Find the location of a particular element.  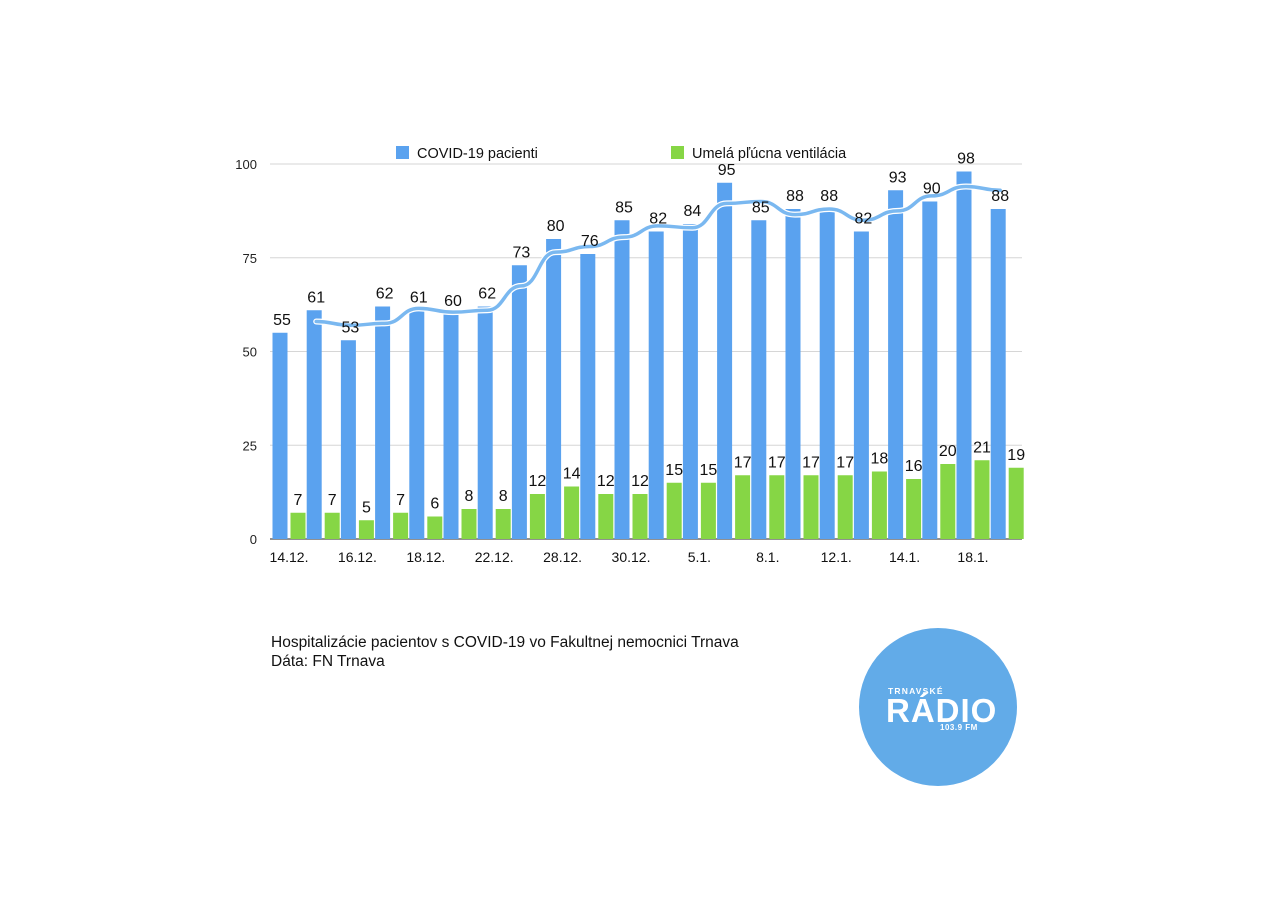

legend: COVID-19 pacienti Umelá pľúcna ventilácia is located at coordinates (621, 154).